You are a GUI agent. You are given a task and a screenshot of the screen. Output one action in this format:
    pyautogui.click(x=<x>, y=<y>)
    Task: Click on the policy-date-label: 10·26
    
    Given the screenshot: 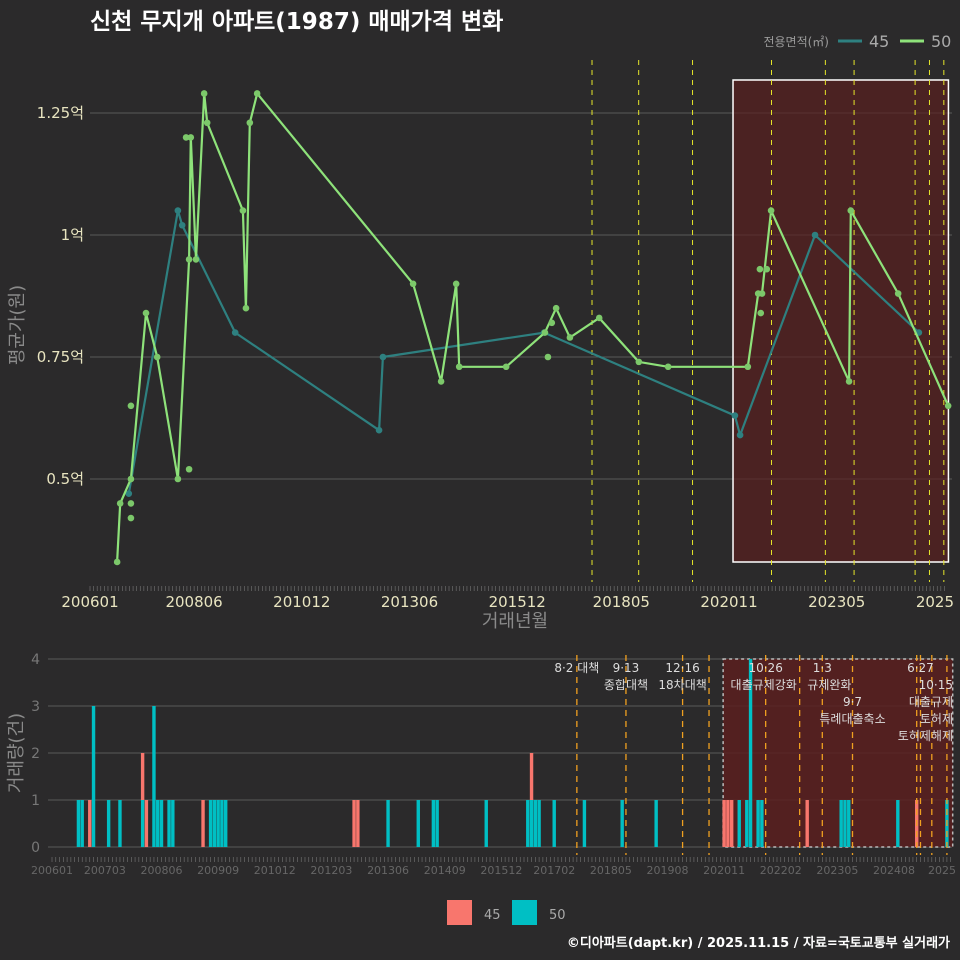 What is the action you would take?
    pyautogui.click(x=765, y=668)
    